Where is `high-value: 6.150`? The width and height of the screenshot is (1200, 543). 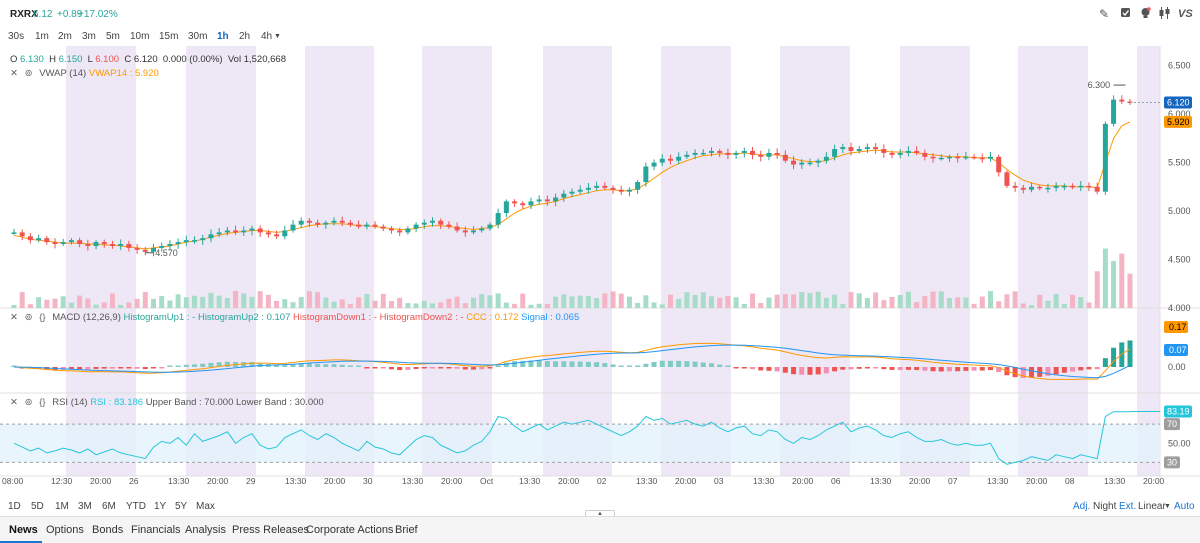
high-value: 6.150 is located at coordinates (70, 59).